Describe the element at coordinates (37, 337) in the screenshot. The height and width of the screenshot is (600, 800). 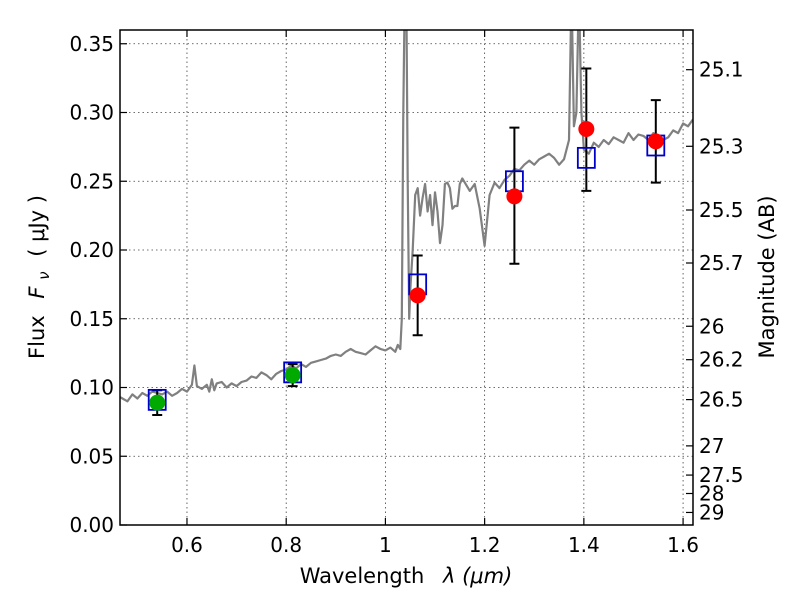
I see `y-axis-label-text: Flux` at that location.